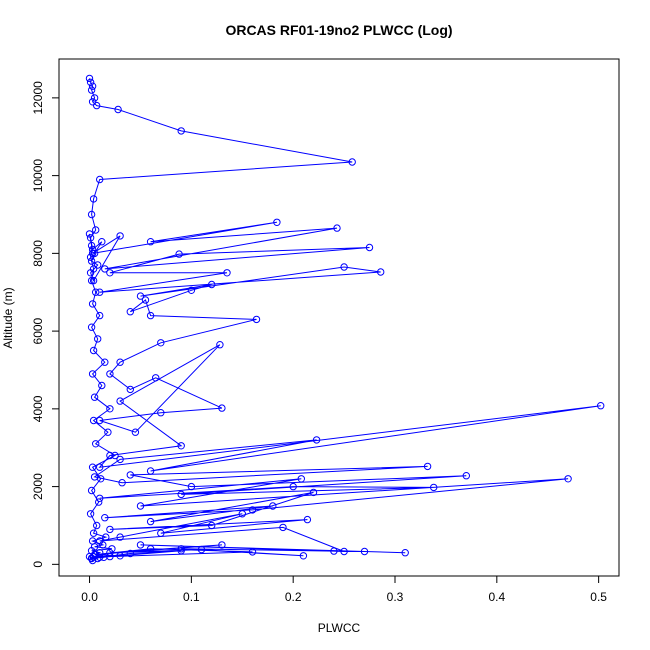  Describe the element at coordinates (338, 30) in the screenshot. I see `chart-title: ORCAS RF01-19no2 PLWCC (Log)` at that location.